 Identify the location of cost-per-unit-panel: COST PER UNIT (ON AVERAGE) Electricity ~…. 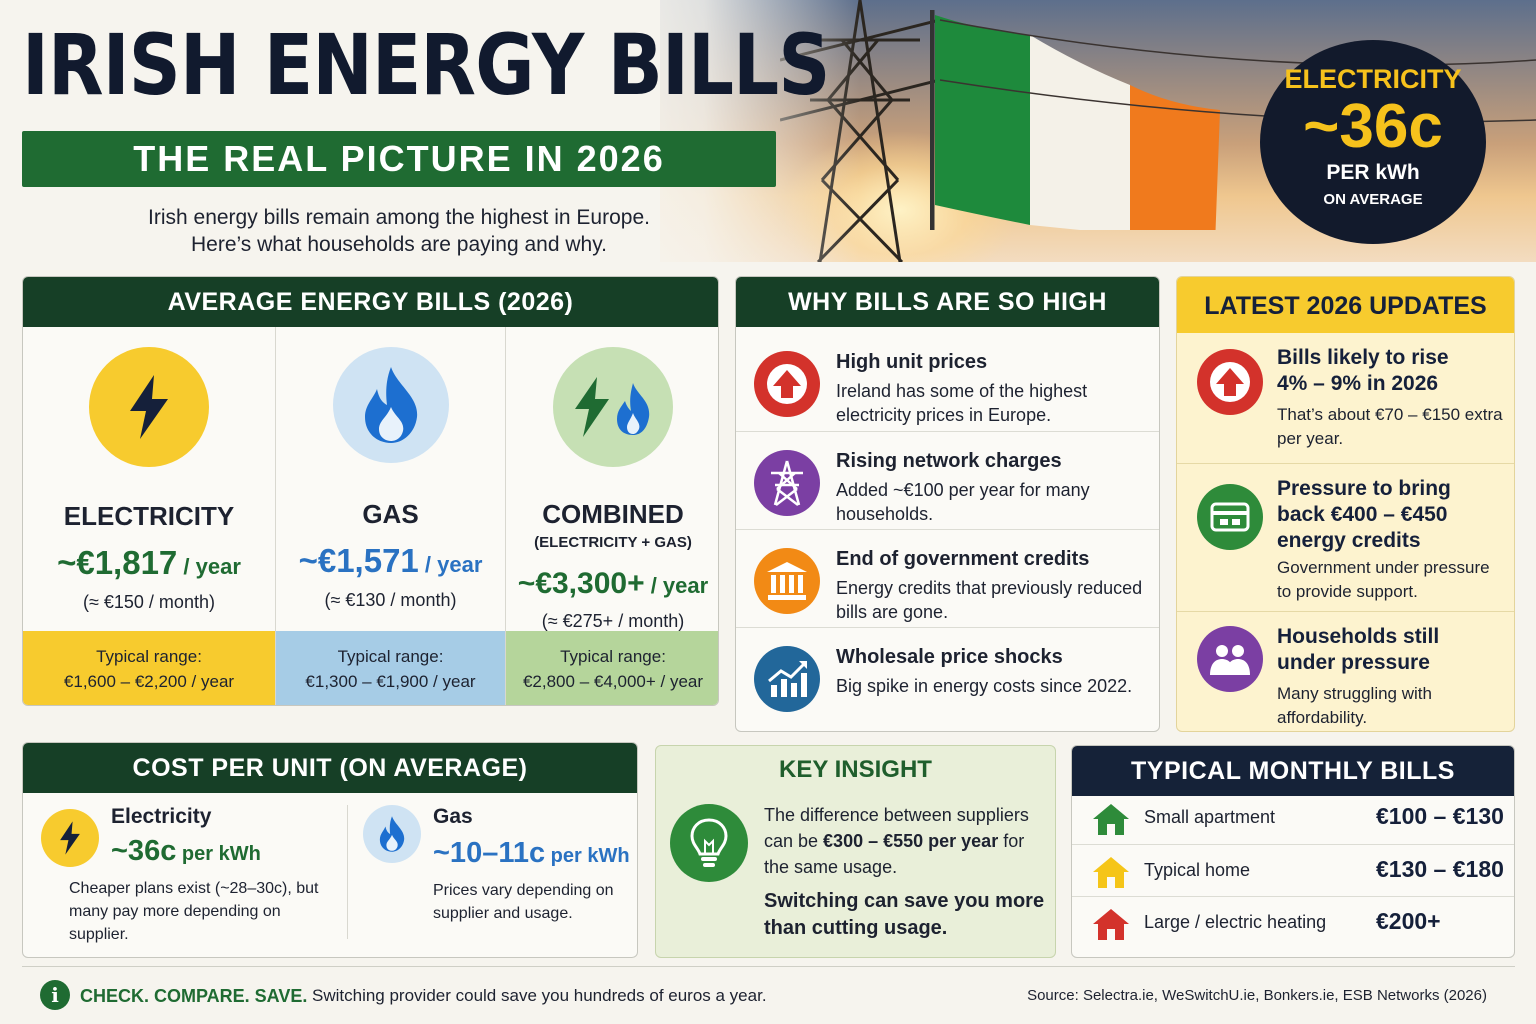
(330, 850).